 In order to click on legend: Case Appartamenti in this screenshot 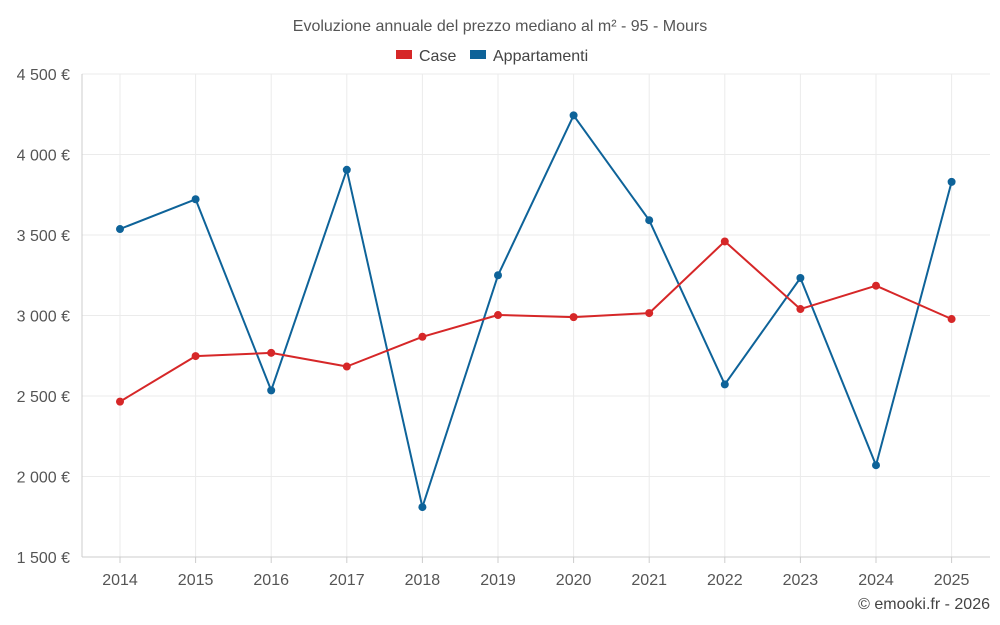, I will do `click(492, 56)`.